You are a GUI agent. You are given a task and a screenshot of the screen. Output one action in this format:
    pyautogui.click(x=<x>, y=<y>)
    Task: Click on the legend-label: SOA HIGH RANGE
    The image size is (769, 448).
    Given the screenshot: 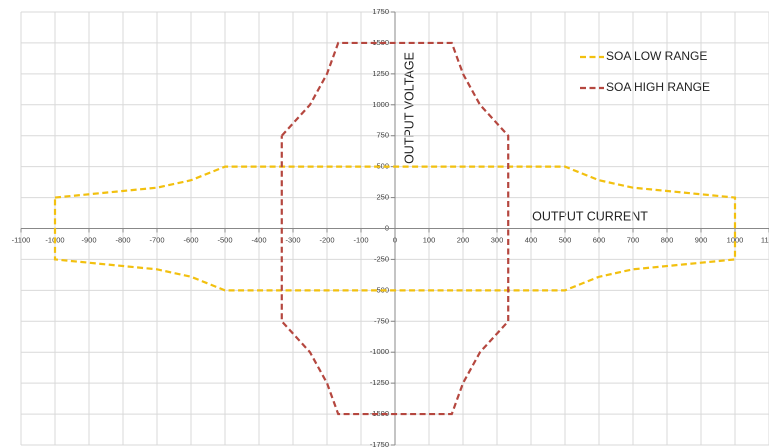 What is the action you would take?
    pyautogui.click(x=658, y=87)
    